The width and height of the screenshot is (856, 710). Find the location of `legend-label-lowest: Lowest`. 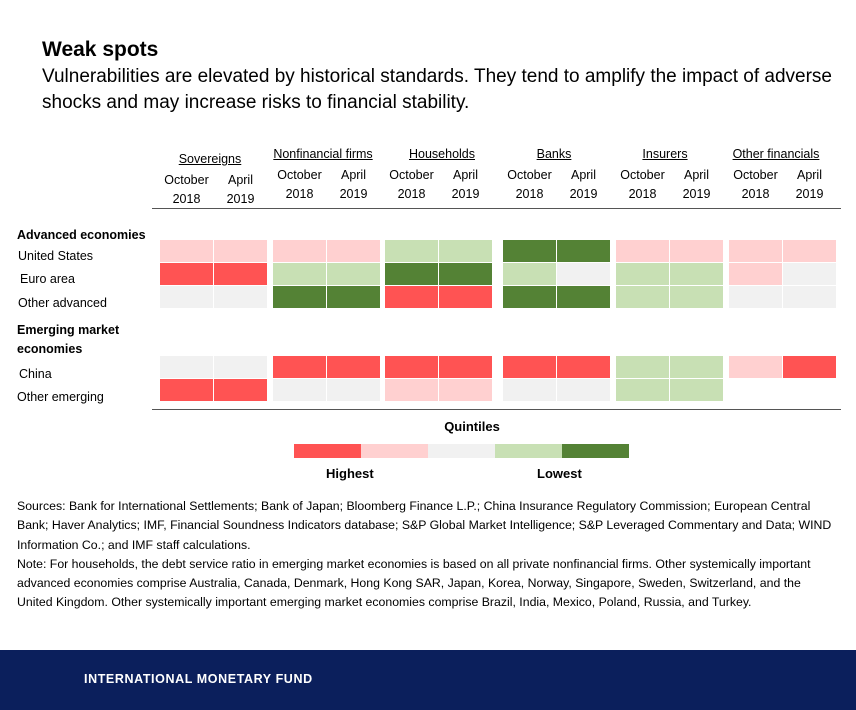

legend-label-lowest: Lowest is located at coordinates (559, 473).